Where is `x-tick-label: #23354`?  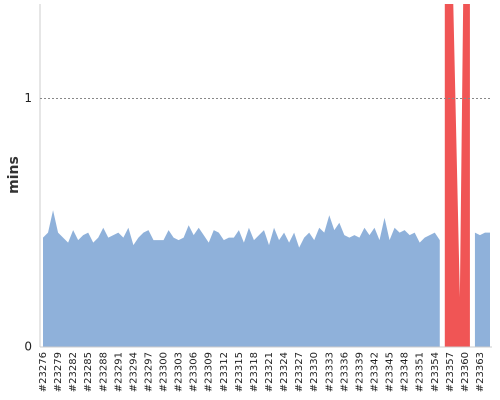 x-tick-label: #23354 is located at coordinates (435, 372).